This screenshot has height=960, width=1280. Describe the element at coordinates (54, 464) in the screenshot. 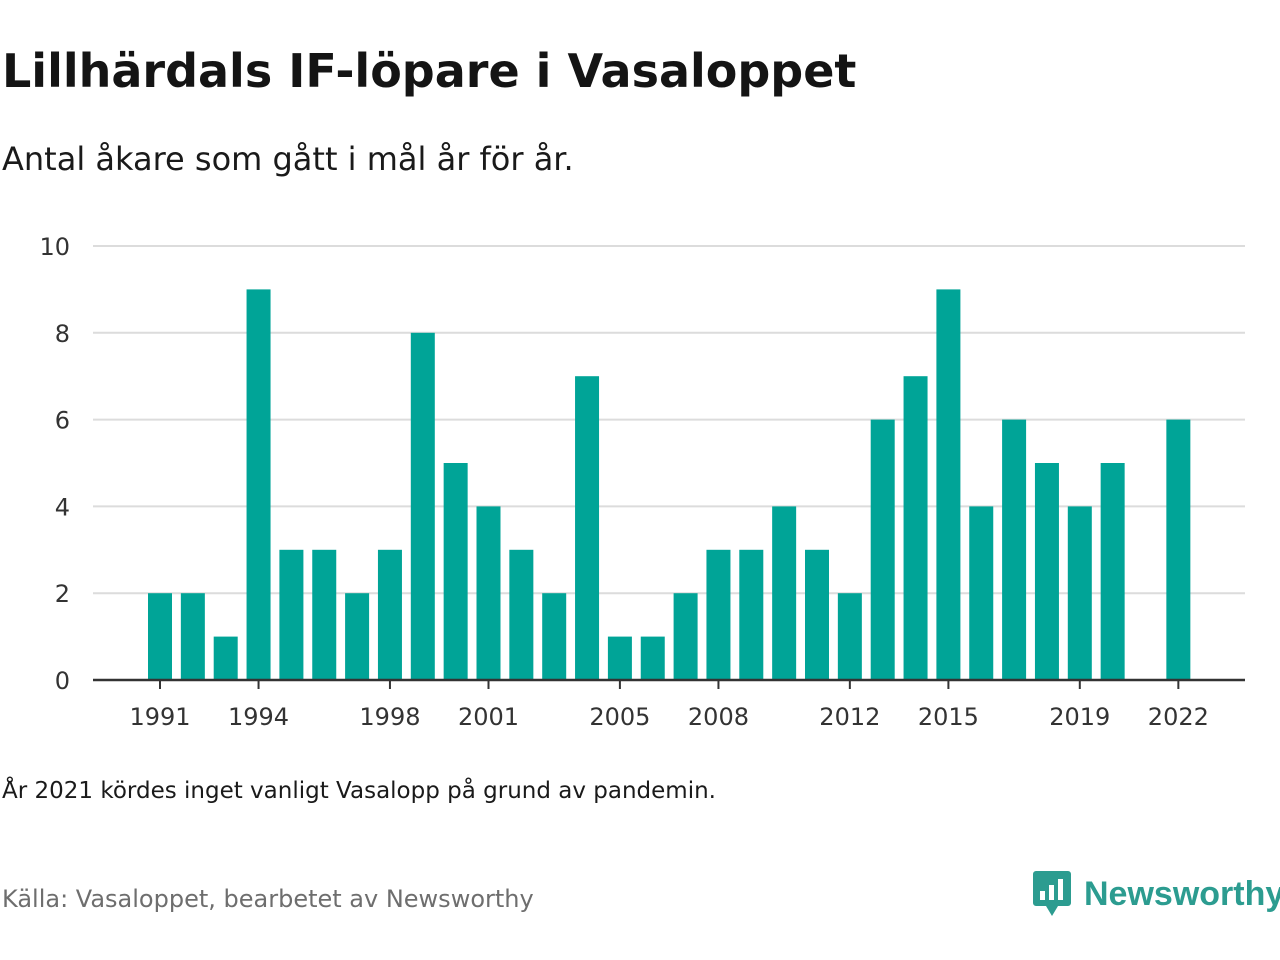

I see `y-axis-ticks: 0 2 4 6 8 10` at that location.